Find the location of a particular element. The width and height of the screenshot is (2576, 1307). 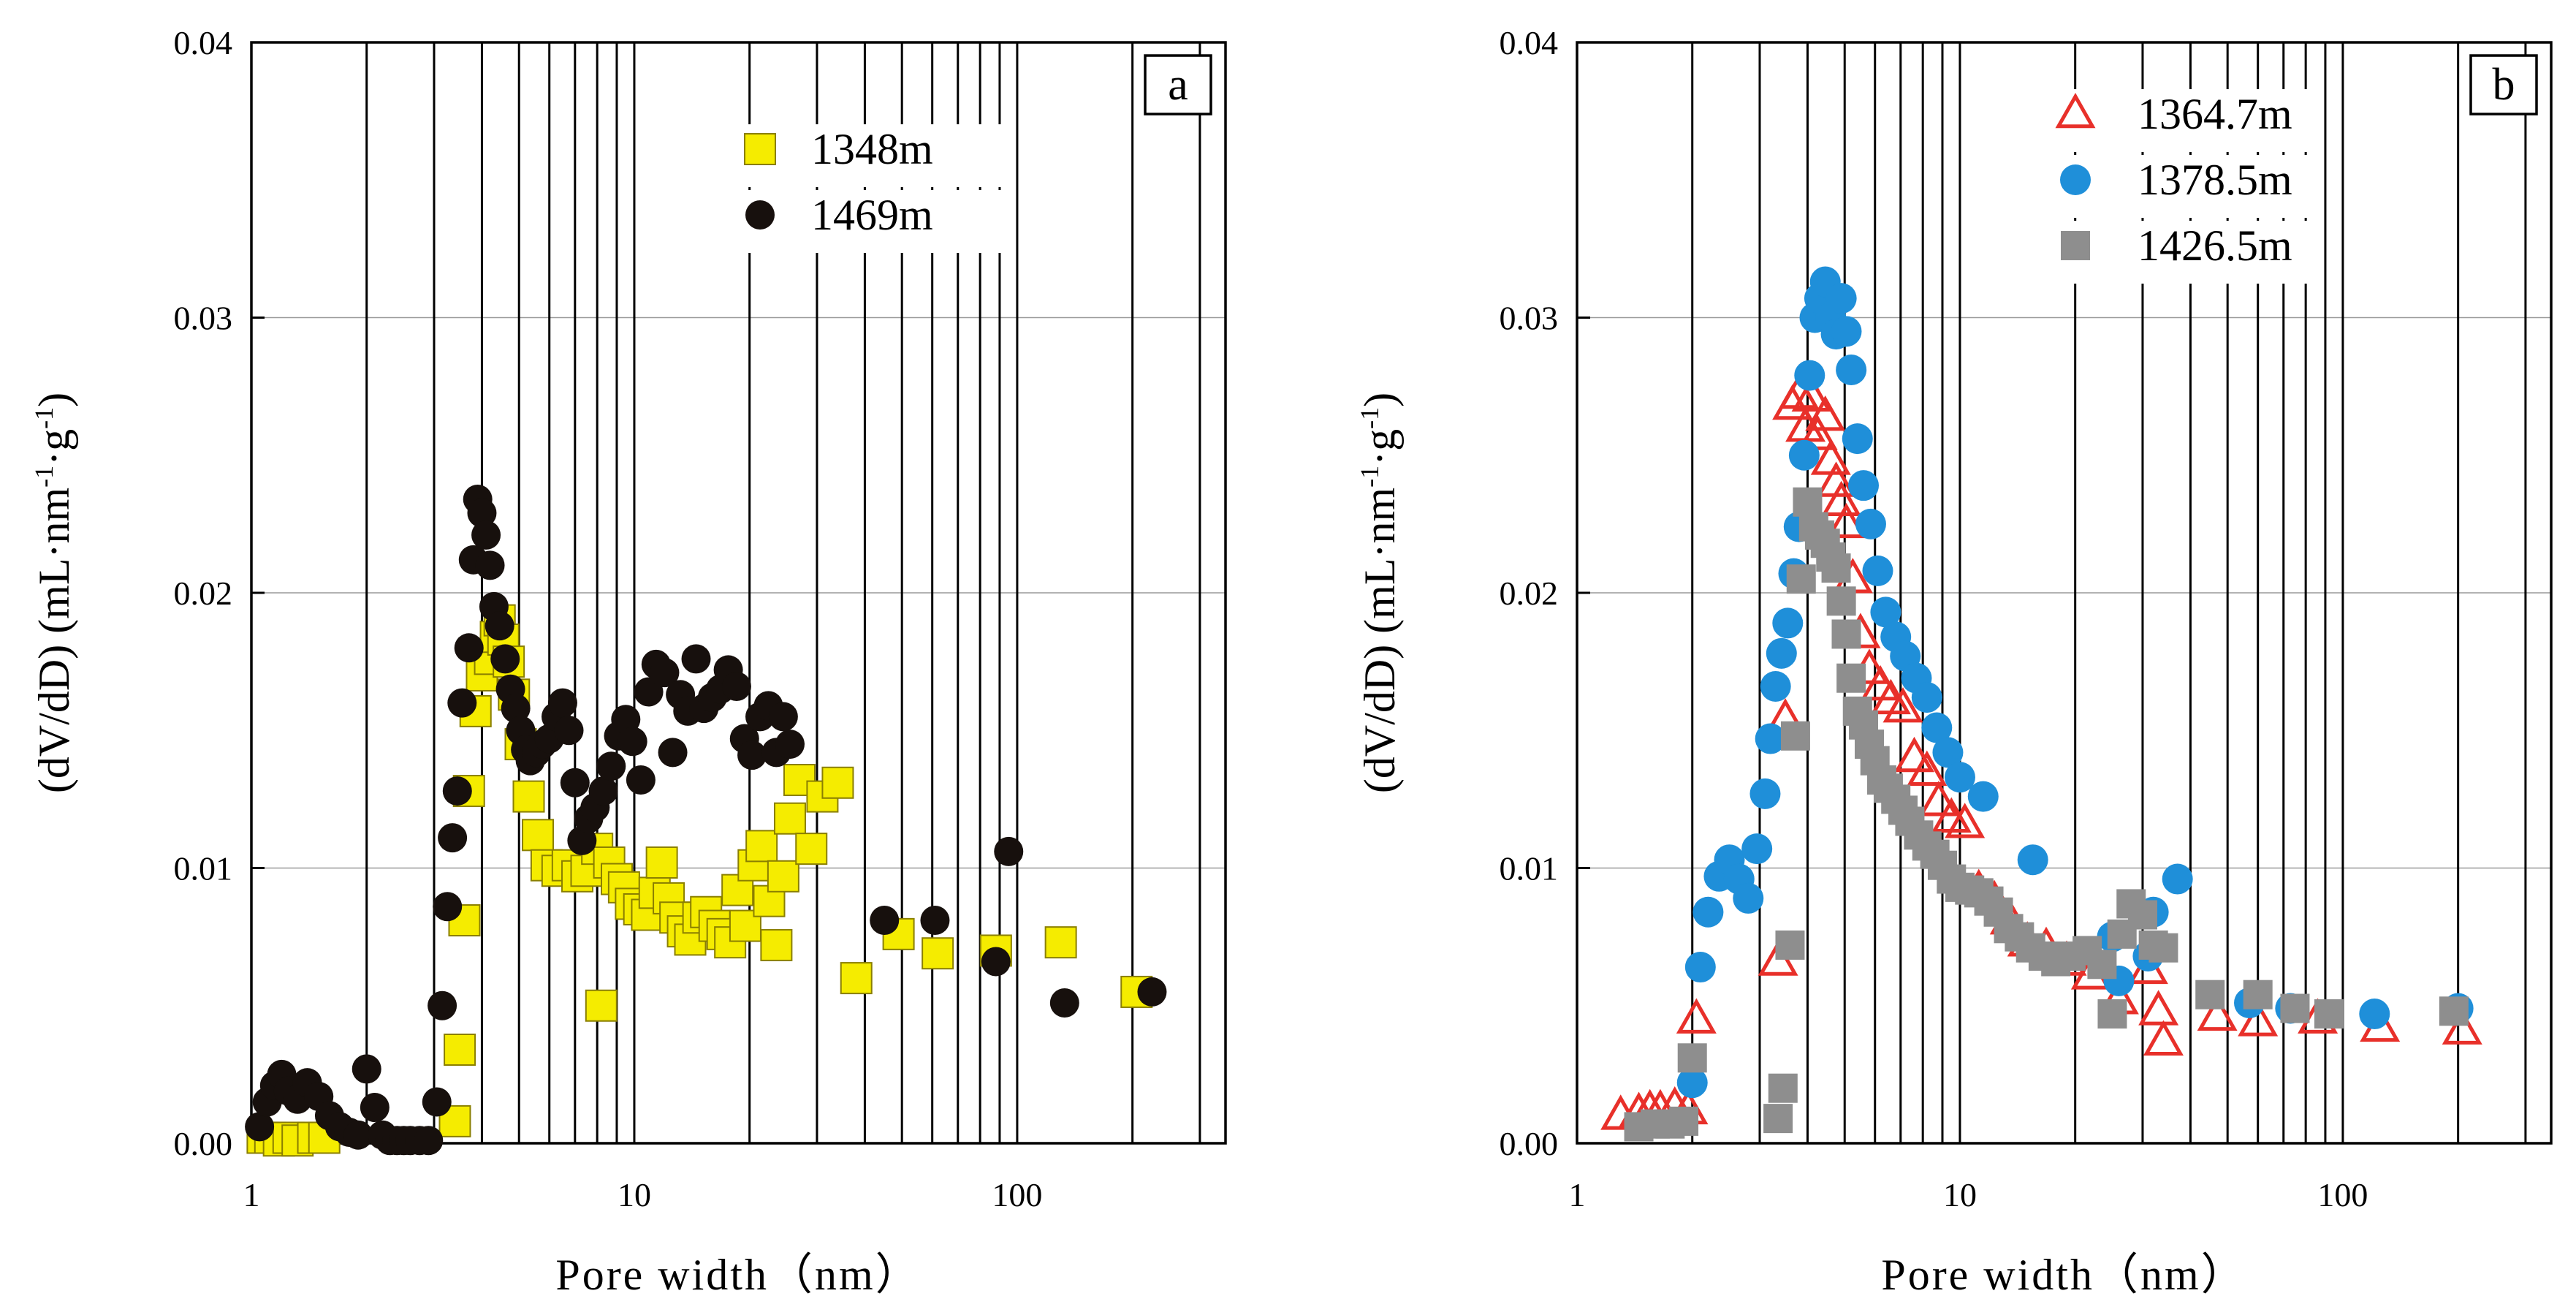

panel-tag: b is located at coordinates (2504, 85).